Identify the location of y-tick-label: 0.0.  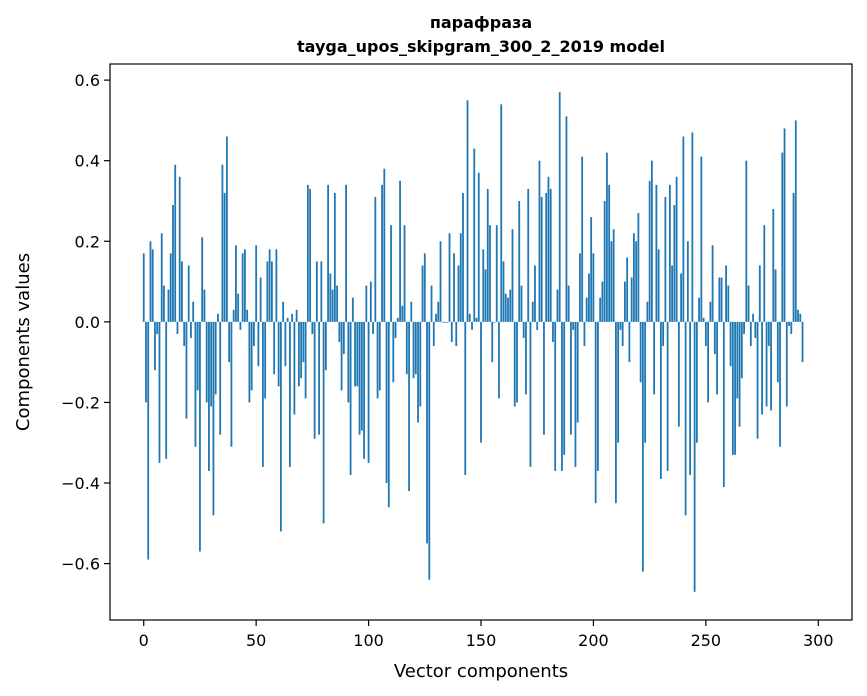
(87, 322).